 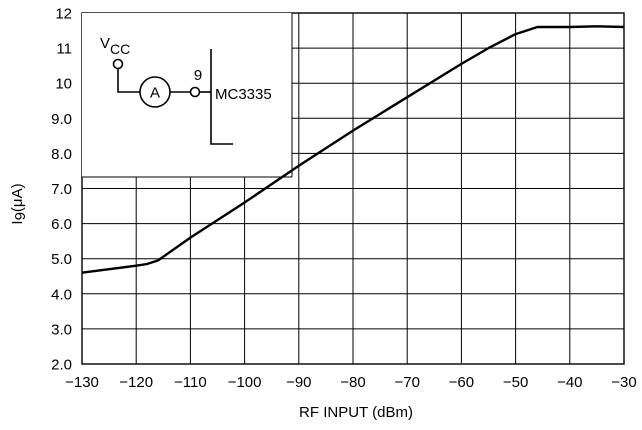 What do you see at coordinates (406, 382) in the screenshot?
I see `x-tick-label: −70` at bounding box center [406, 382].